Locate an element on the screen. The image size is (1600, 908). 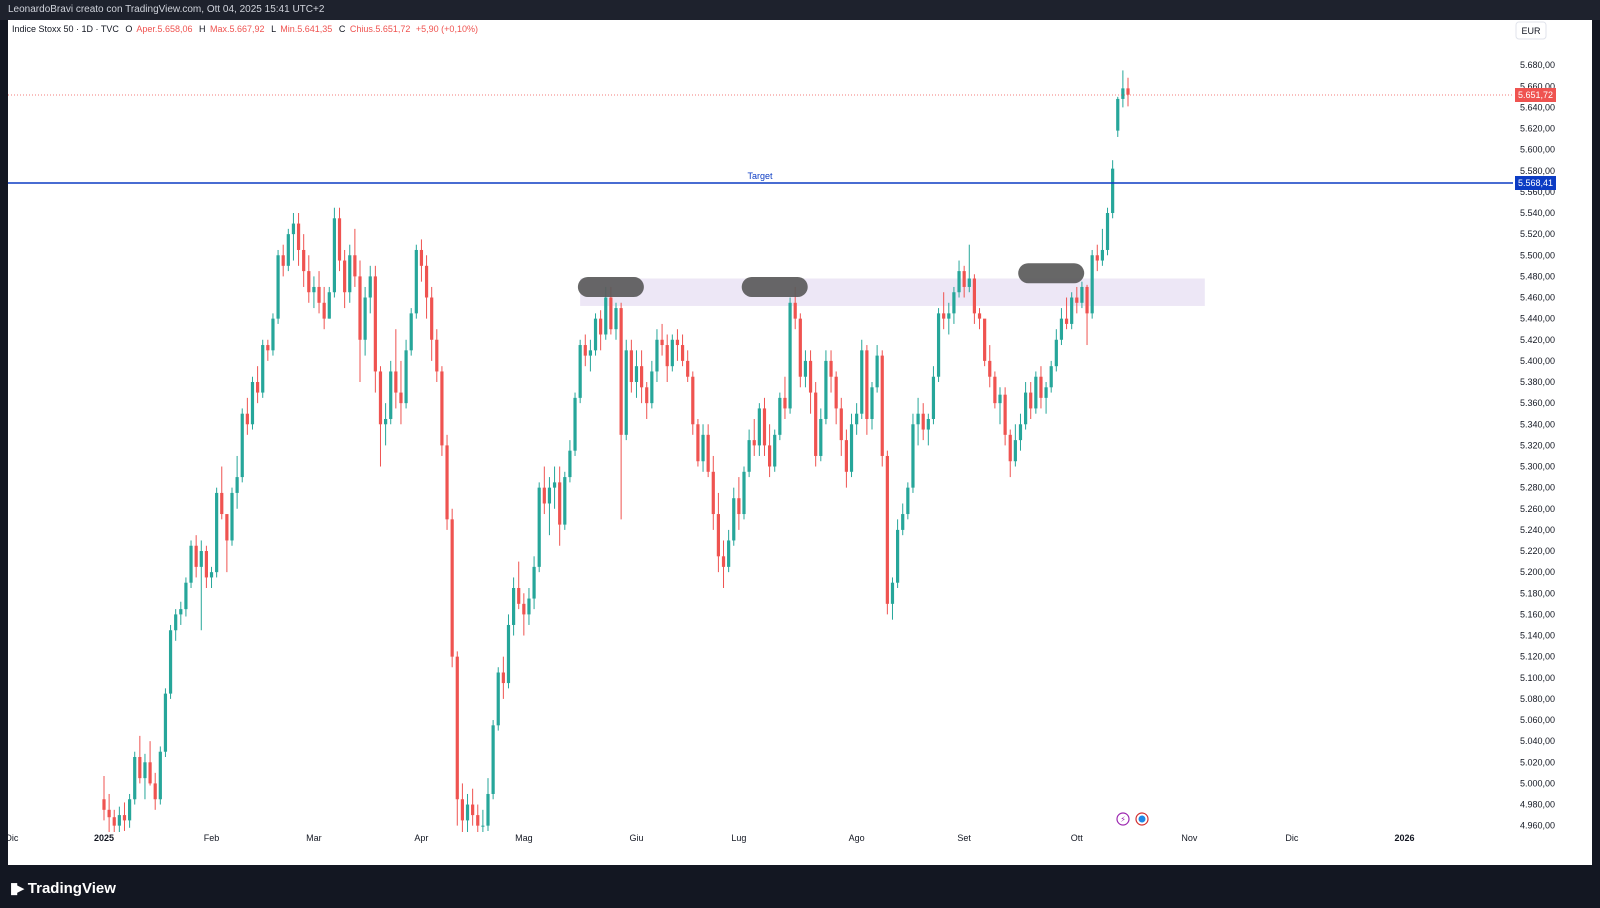
event-flash-icon is located at coordinates (1123, 819).